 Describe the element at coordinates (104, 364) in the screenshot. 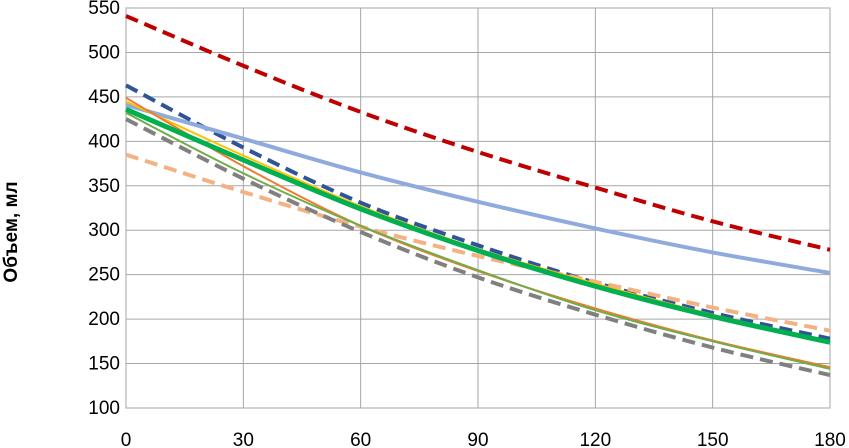

I see `y-tick-label: 150` at that location.